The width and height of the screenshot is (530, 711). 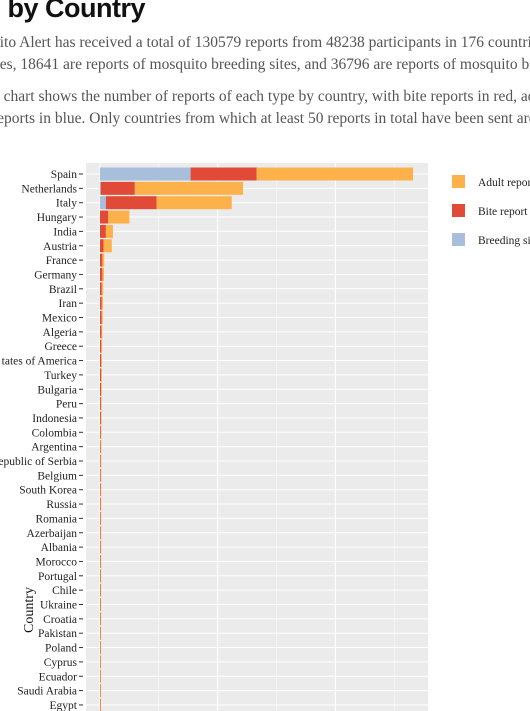 What do you see at coordinates (60, 247) in the screenshot?
I see `y-tick-label: Austria` at bounding box center [60, 247].